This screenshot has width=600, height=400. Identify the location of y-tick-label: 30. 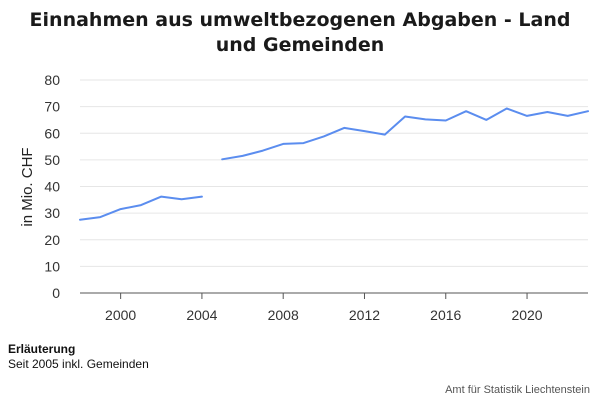
(52, 213).